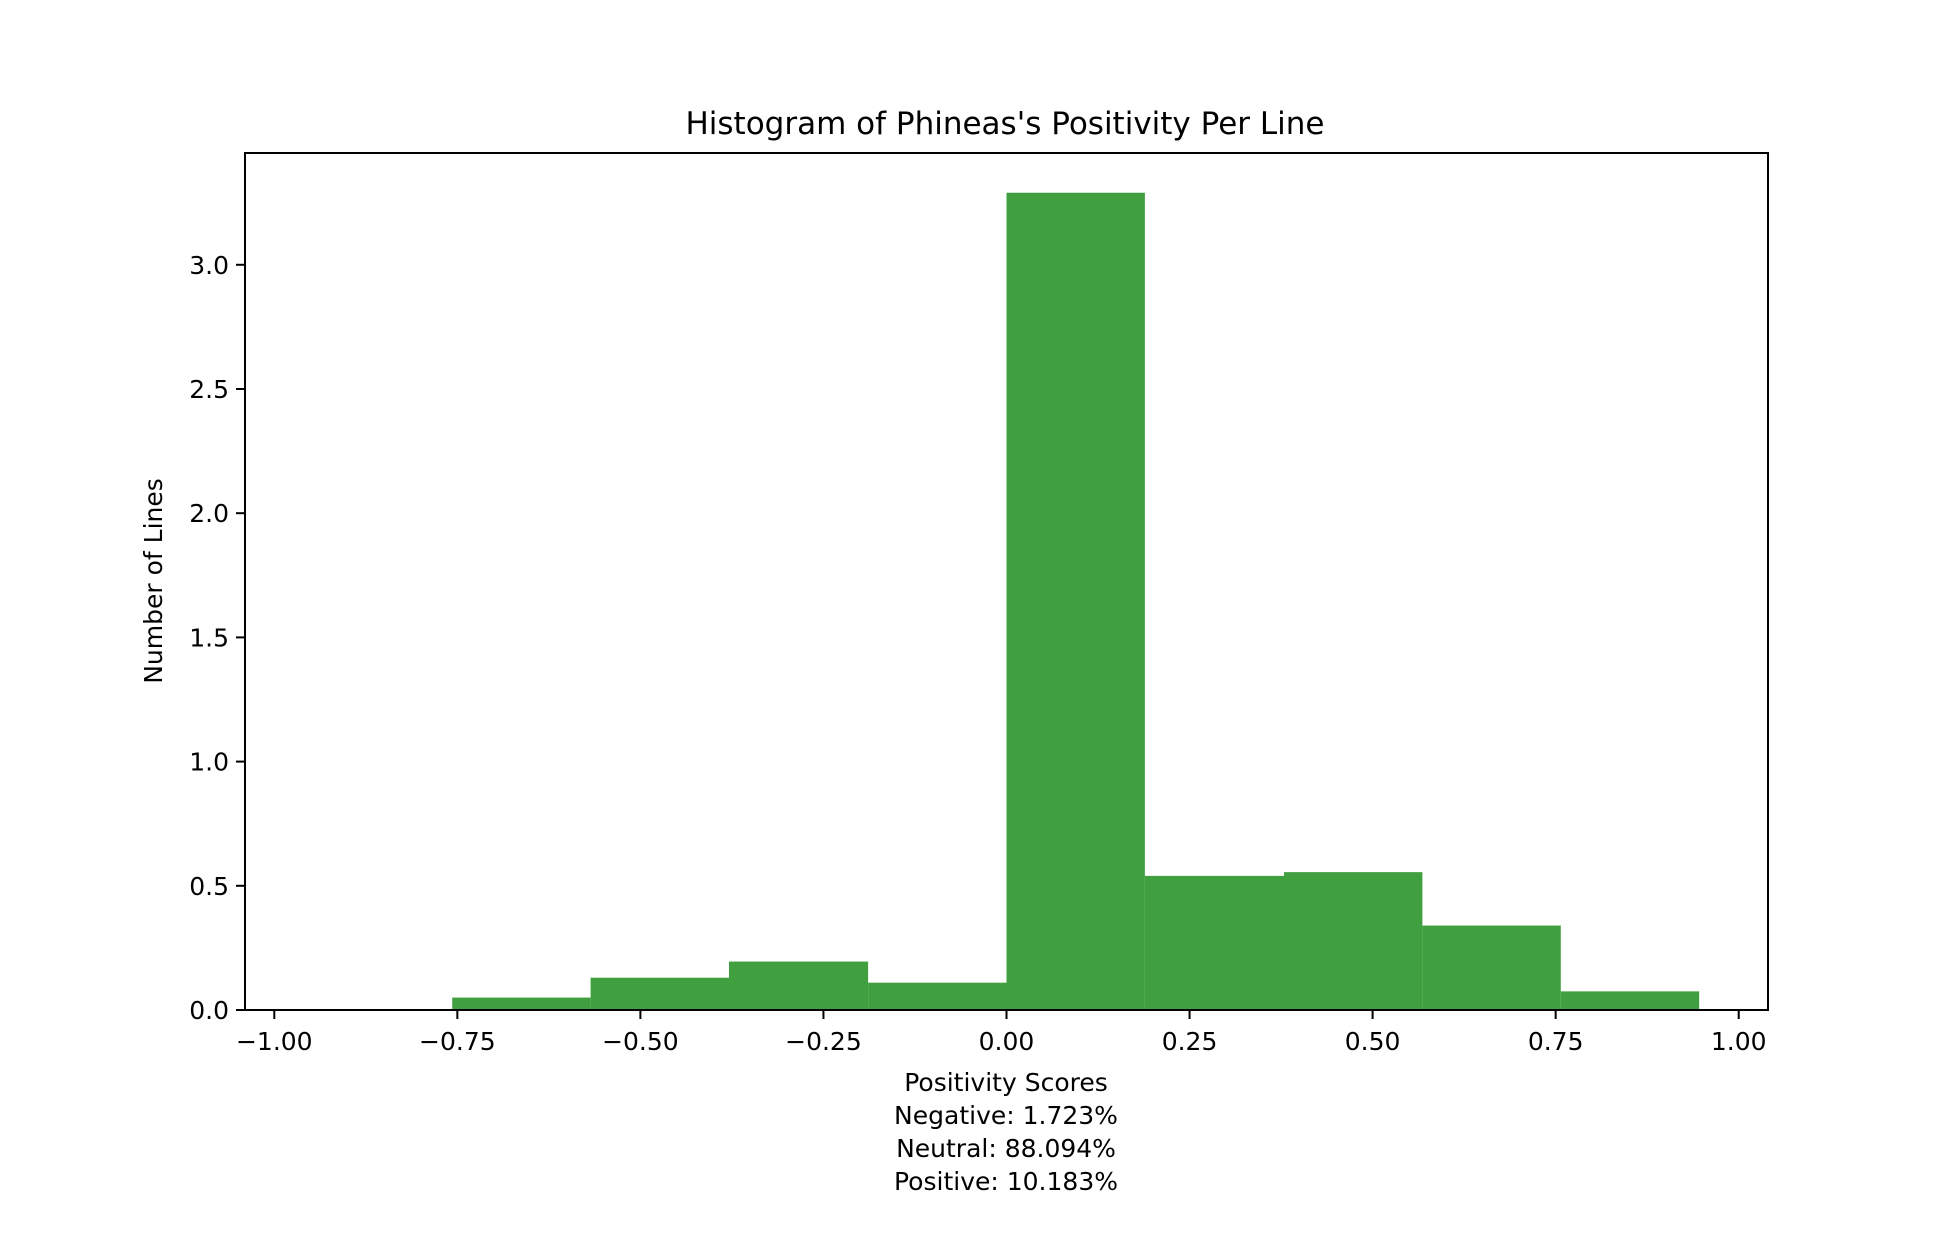 The image size is (1946, 1256). I want to click on x-axis-label-line-1: Positivity Scores, so click(1006, 1082).